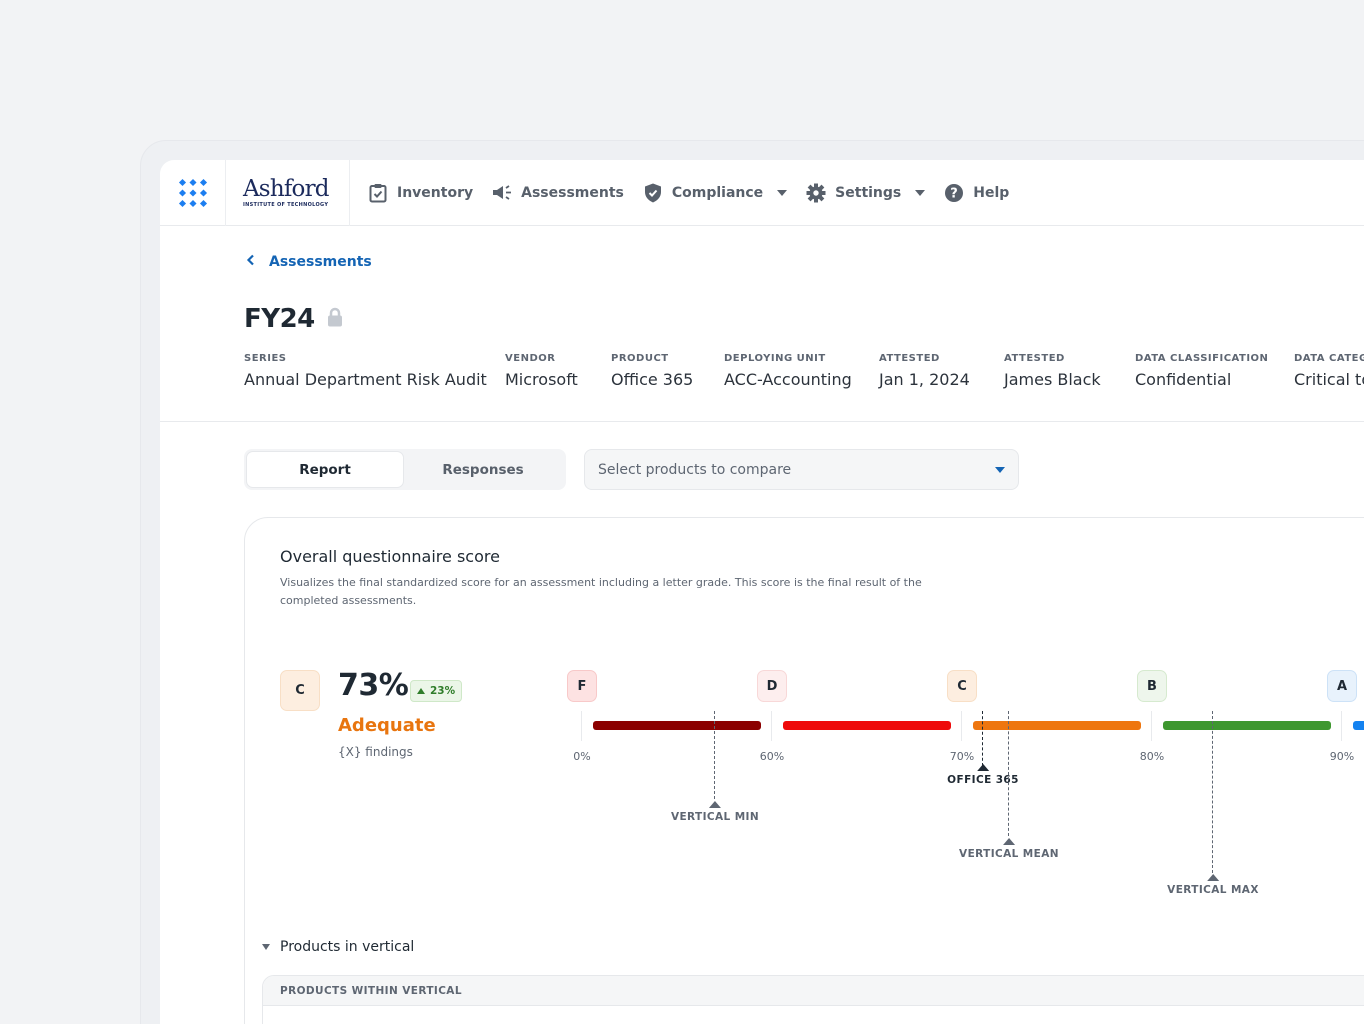  I want to click on brand-logo: Ashford INSTITUTE OF TECHNOLOGY, so click(288, 193).